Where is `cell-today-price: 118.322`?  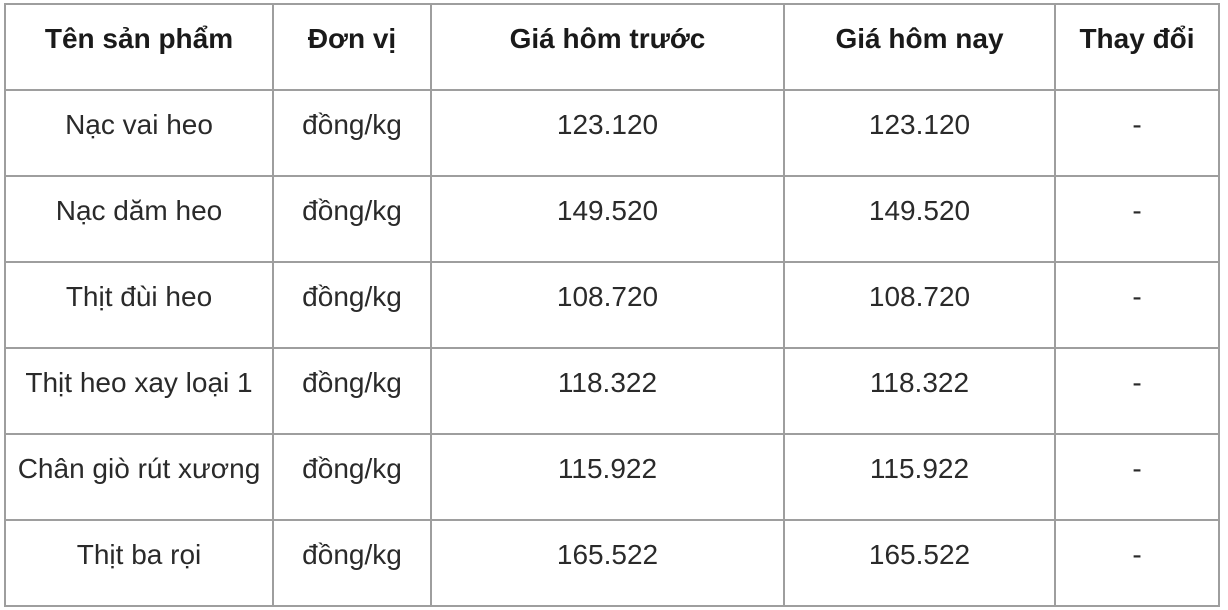 cell-today-price: 118.322 is located at coordinates (919, 391).